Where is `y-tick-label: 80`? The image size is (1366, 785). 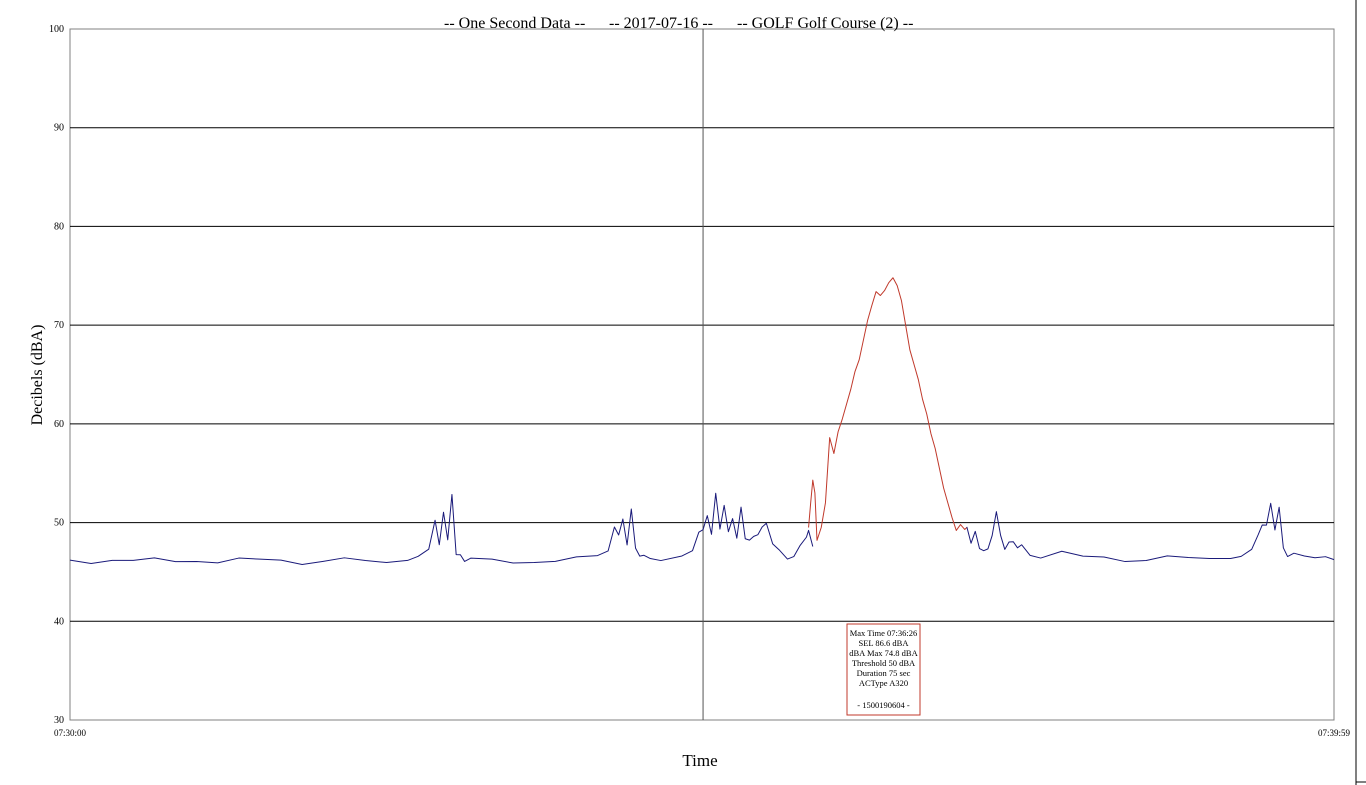 y-tick-label: 80 is located at coordinates (59, 226).